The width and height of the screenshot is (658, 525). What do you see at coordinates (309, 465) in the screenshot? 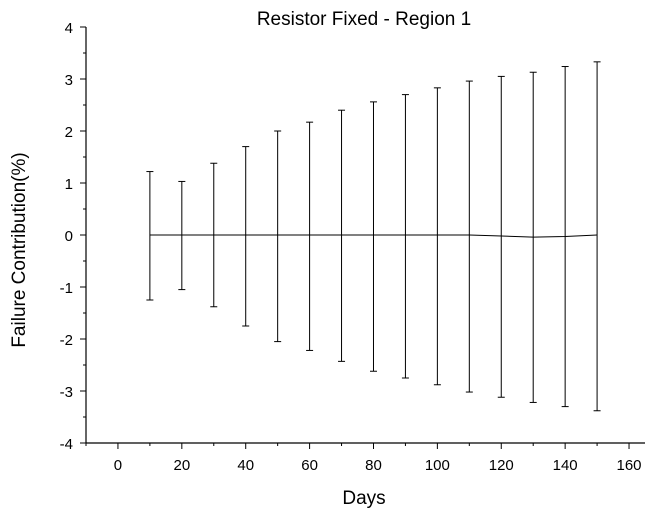
I see `x-tick-label: 60` at bounding box center [309, 465].